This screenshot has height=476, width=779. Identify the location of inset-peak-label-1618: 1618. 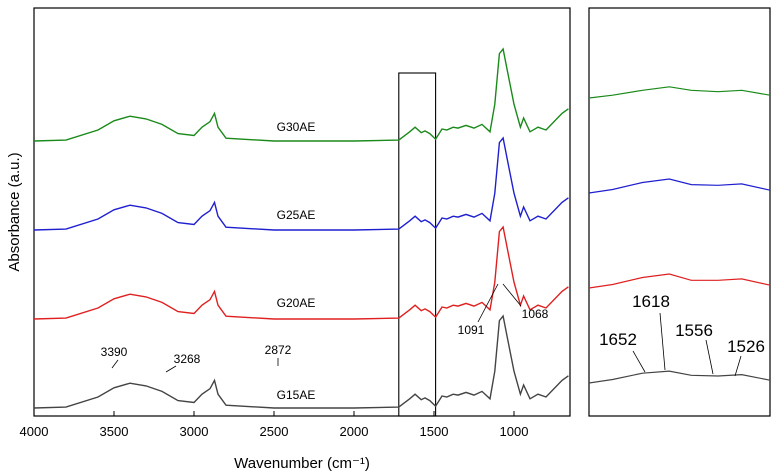
(651, 301).